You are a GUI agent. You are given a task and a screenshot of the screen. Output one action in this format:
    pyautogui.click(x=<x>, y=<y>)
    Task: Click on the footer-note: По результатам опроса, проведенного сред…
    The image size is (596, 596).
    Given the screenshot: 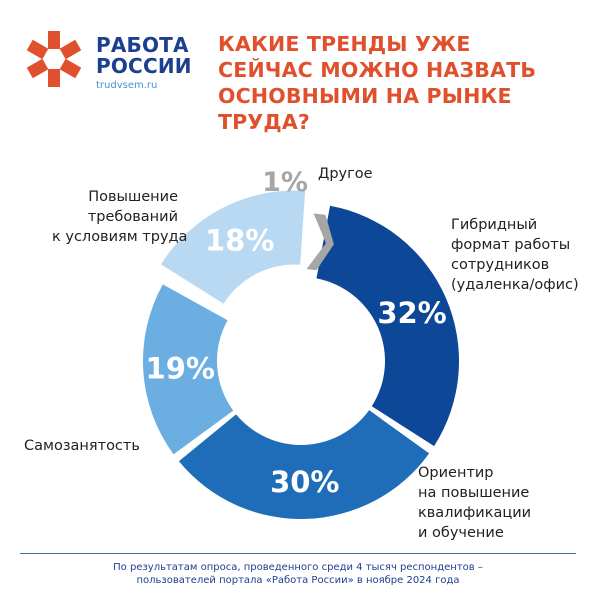 What is the action you would take?
    pyautogui.click(x=298, y=567)
    